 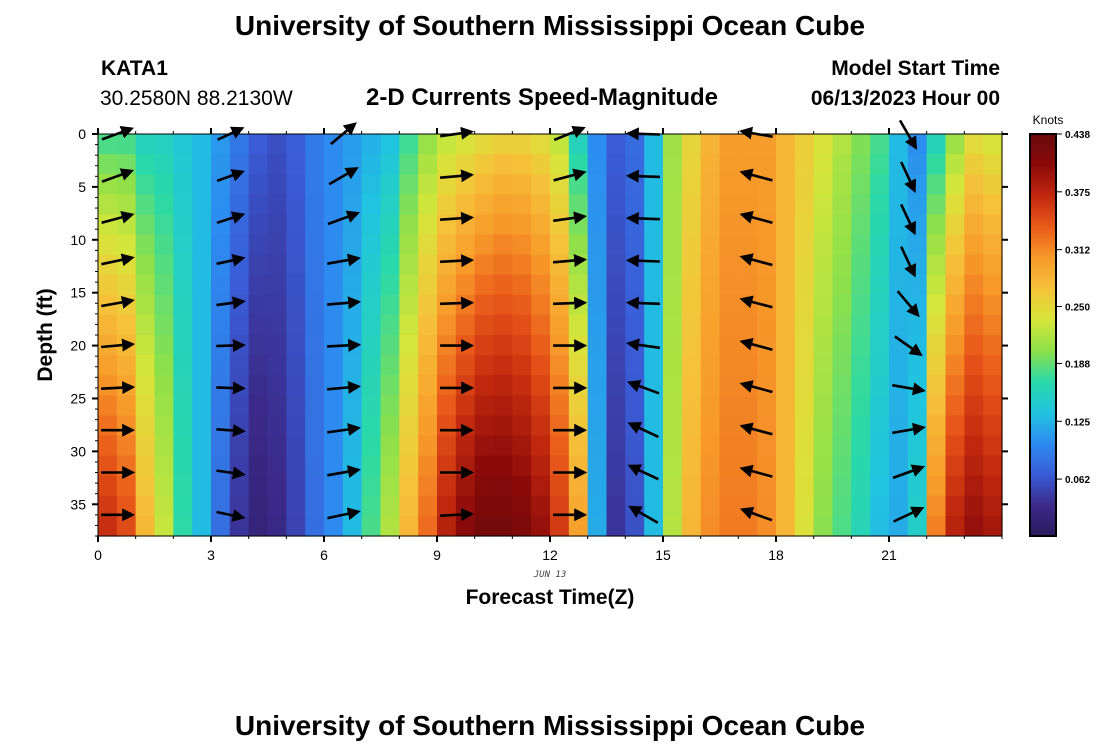 I want to click on colorbar-gradient, so click(x=1043, y=335).